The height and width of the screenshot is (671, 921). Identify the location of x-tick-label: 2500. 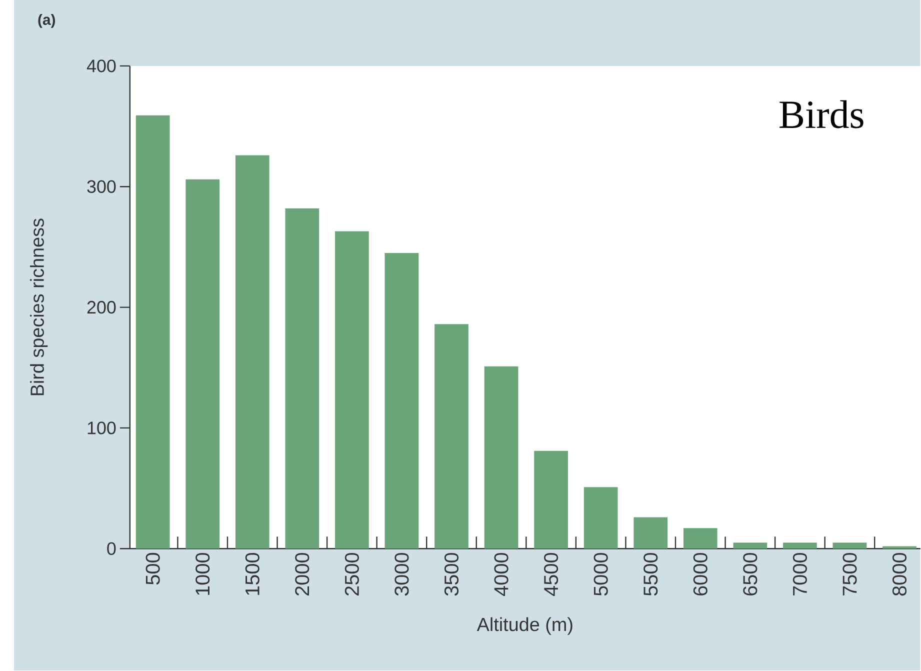
(351, 574).